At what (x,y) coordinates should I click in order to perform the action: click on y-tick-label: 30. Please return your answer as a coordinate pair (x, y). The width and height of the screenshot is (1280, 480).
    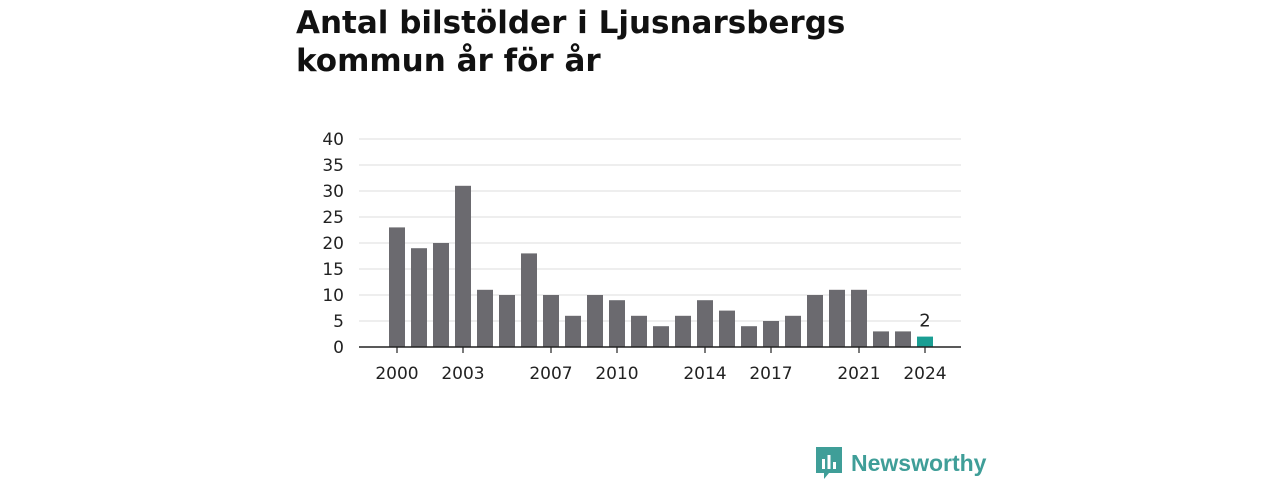
    Looking at the image, I should click on (333, 192).